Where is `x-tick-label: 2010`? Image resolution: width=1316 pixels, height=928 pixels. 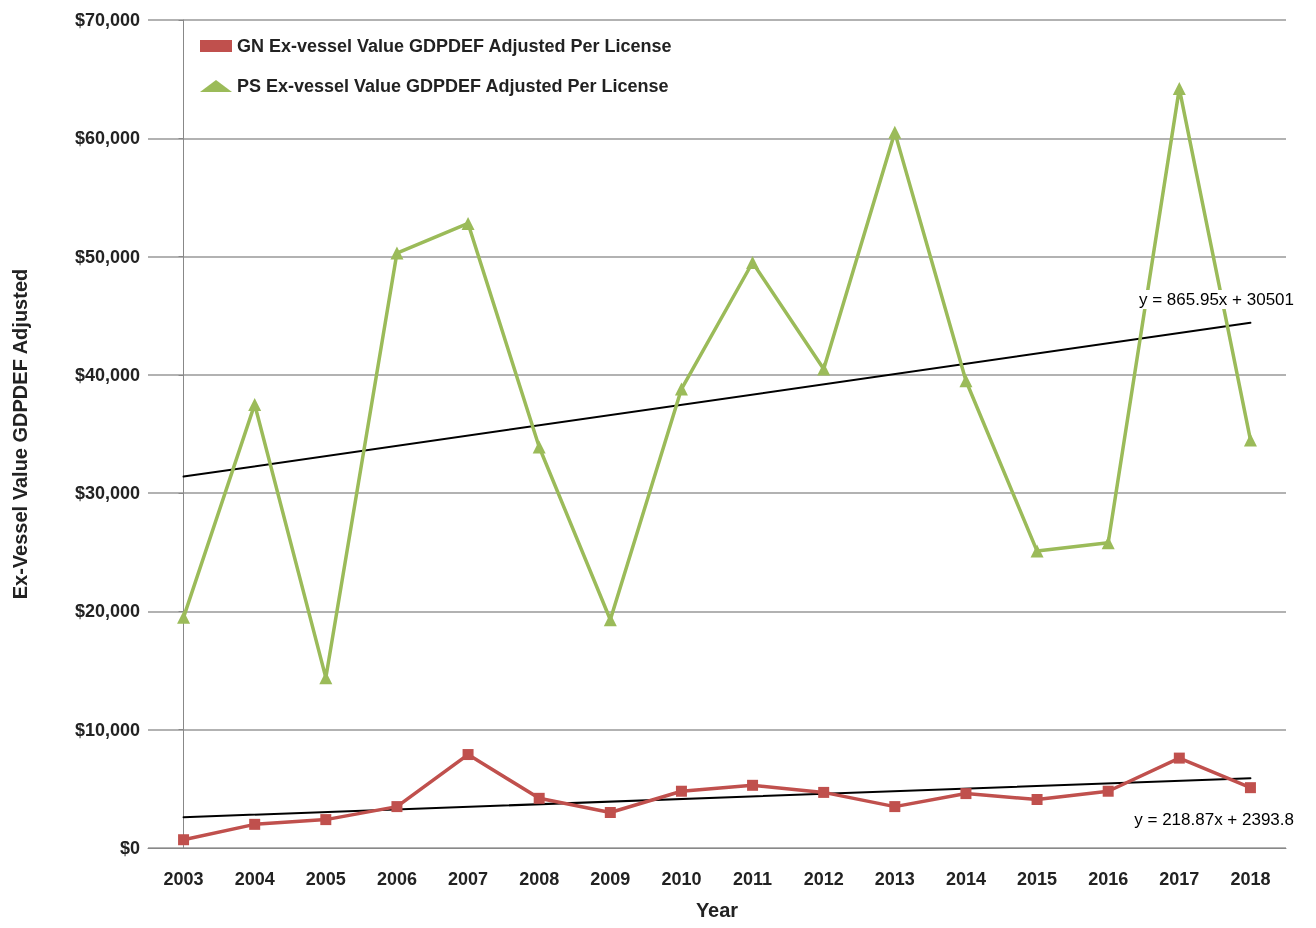
x-tick-label: 2010 is located at coordinates (681, 879).